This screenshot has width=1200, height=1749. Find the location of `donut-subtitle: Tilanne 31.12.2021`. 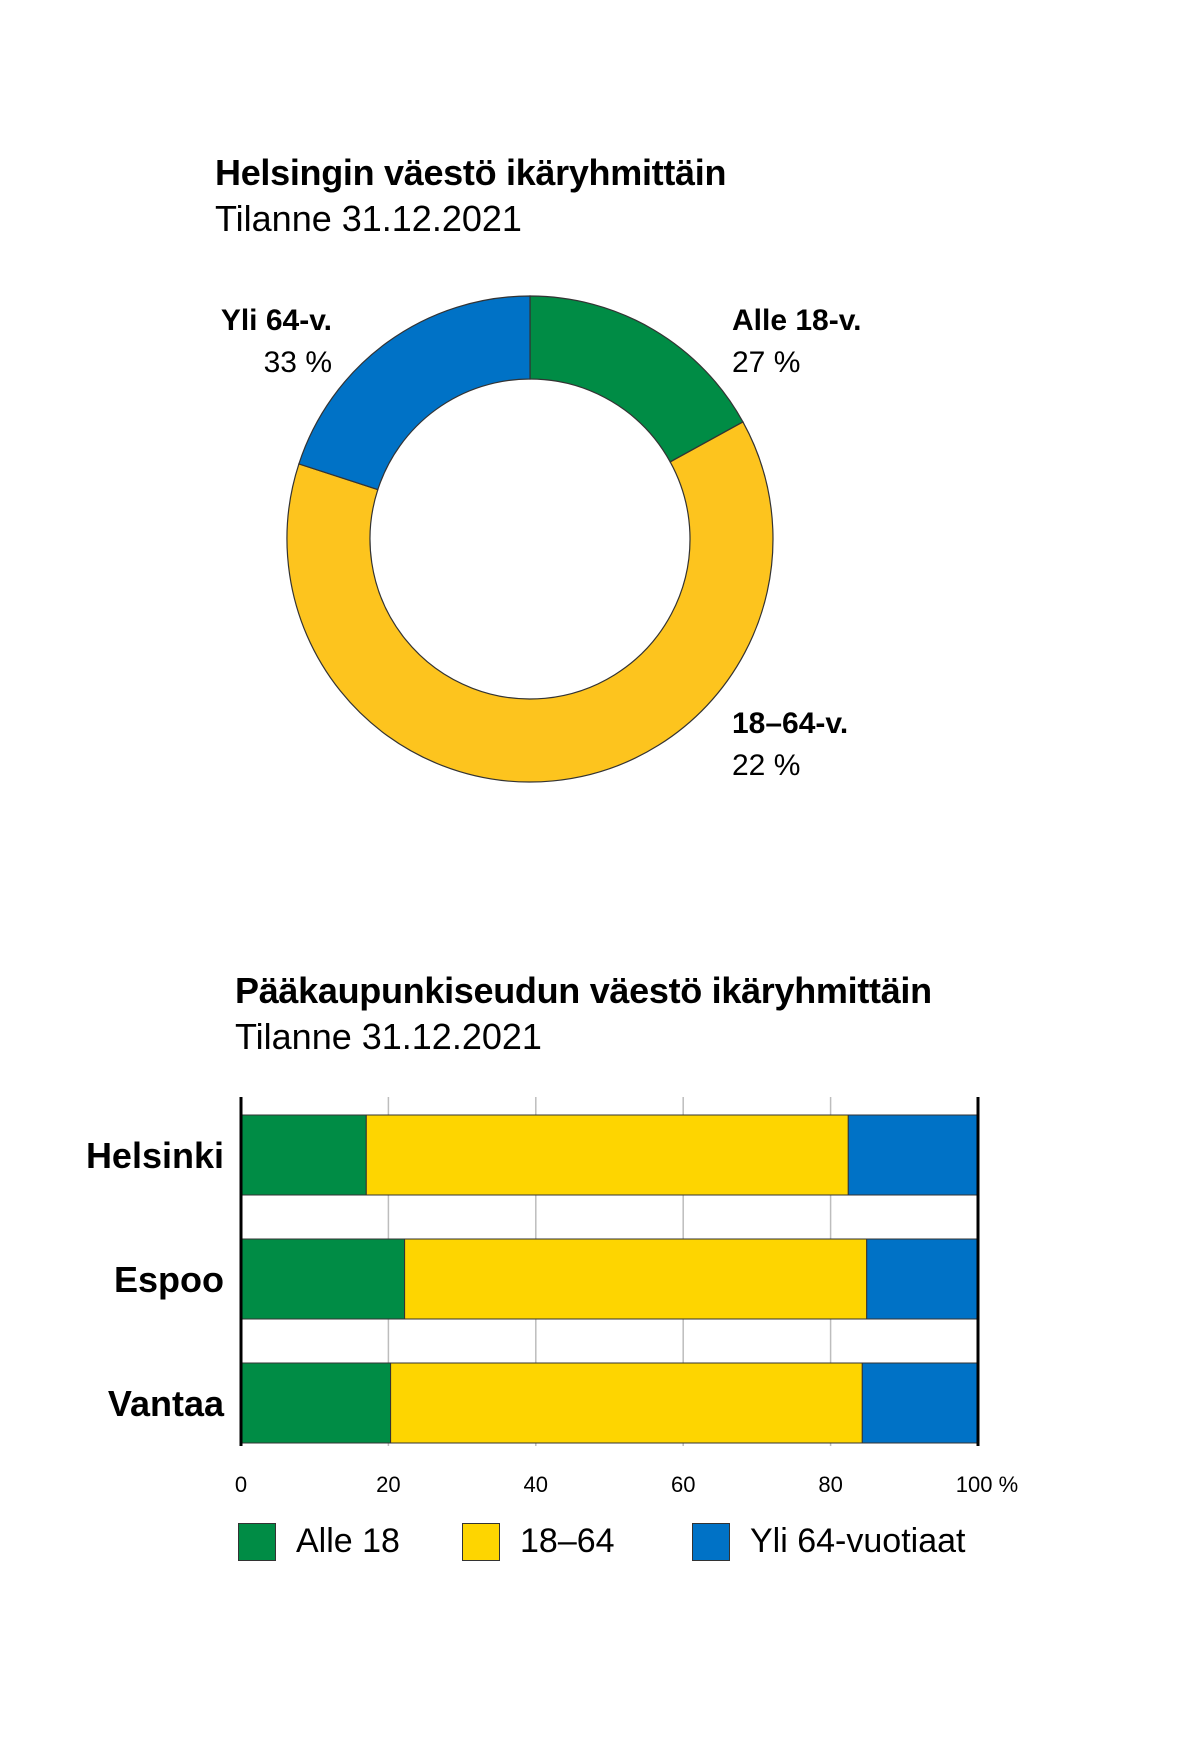

donut-subtitle: Tilanne 31.12.2021 is located at coordinates (368, 218).